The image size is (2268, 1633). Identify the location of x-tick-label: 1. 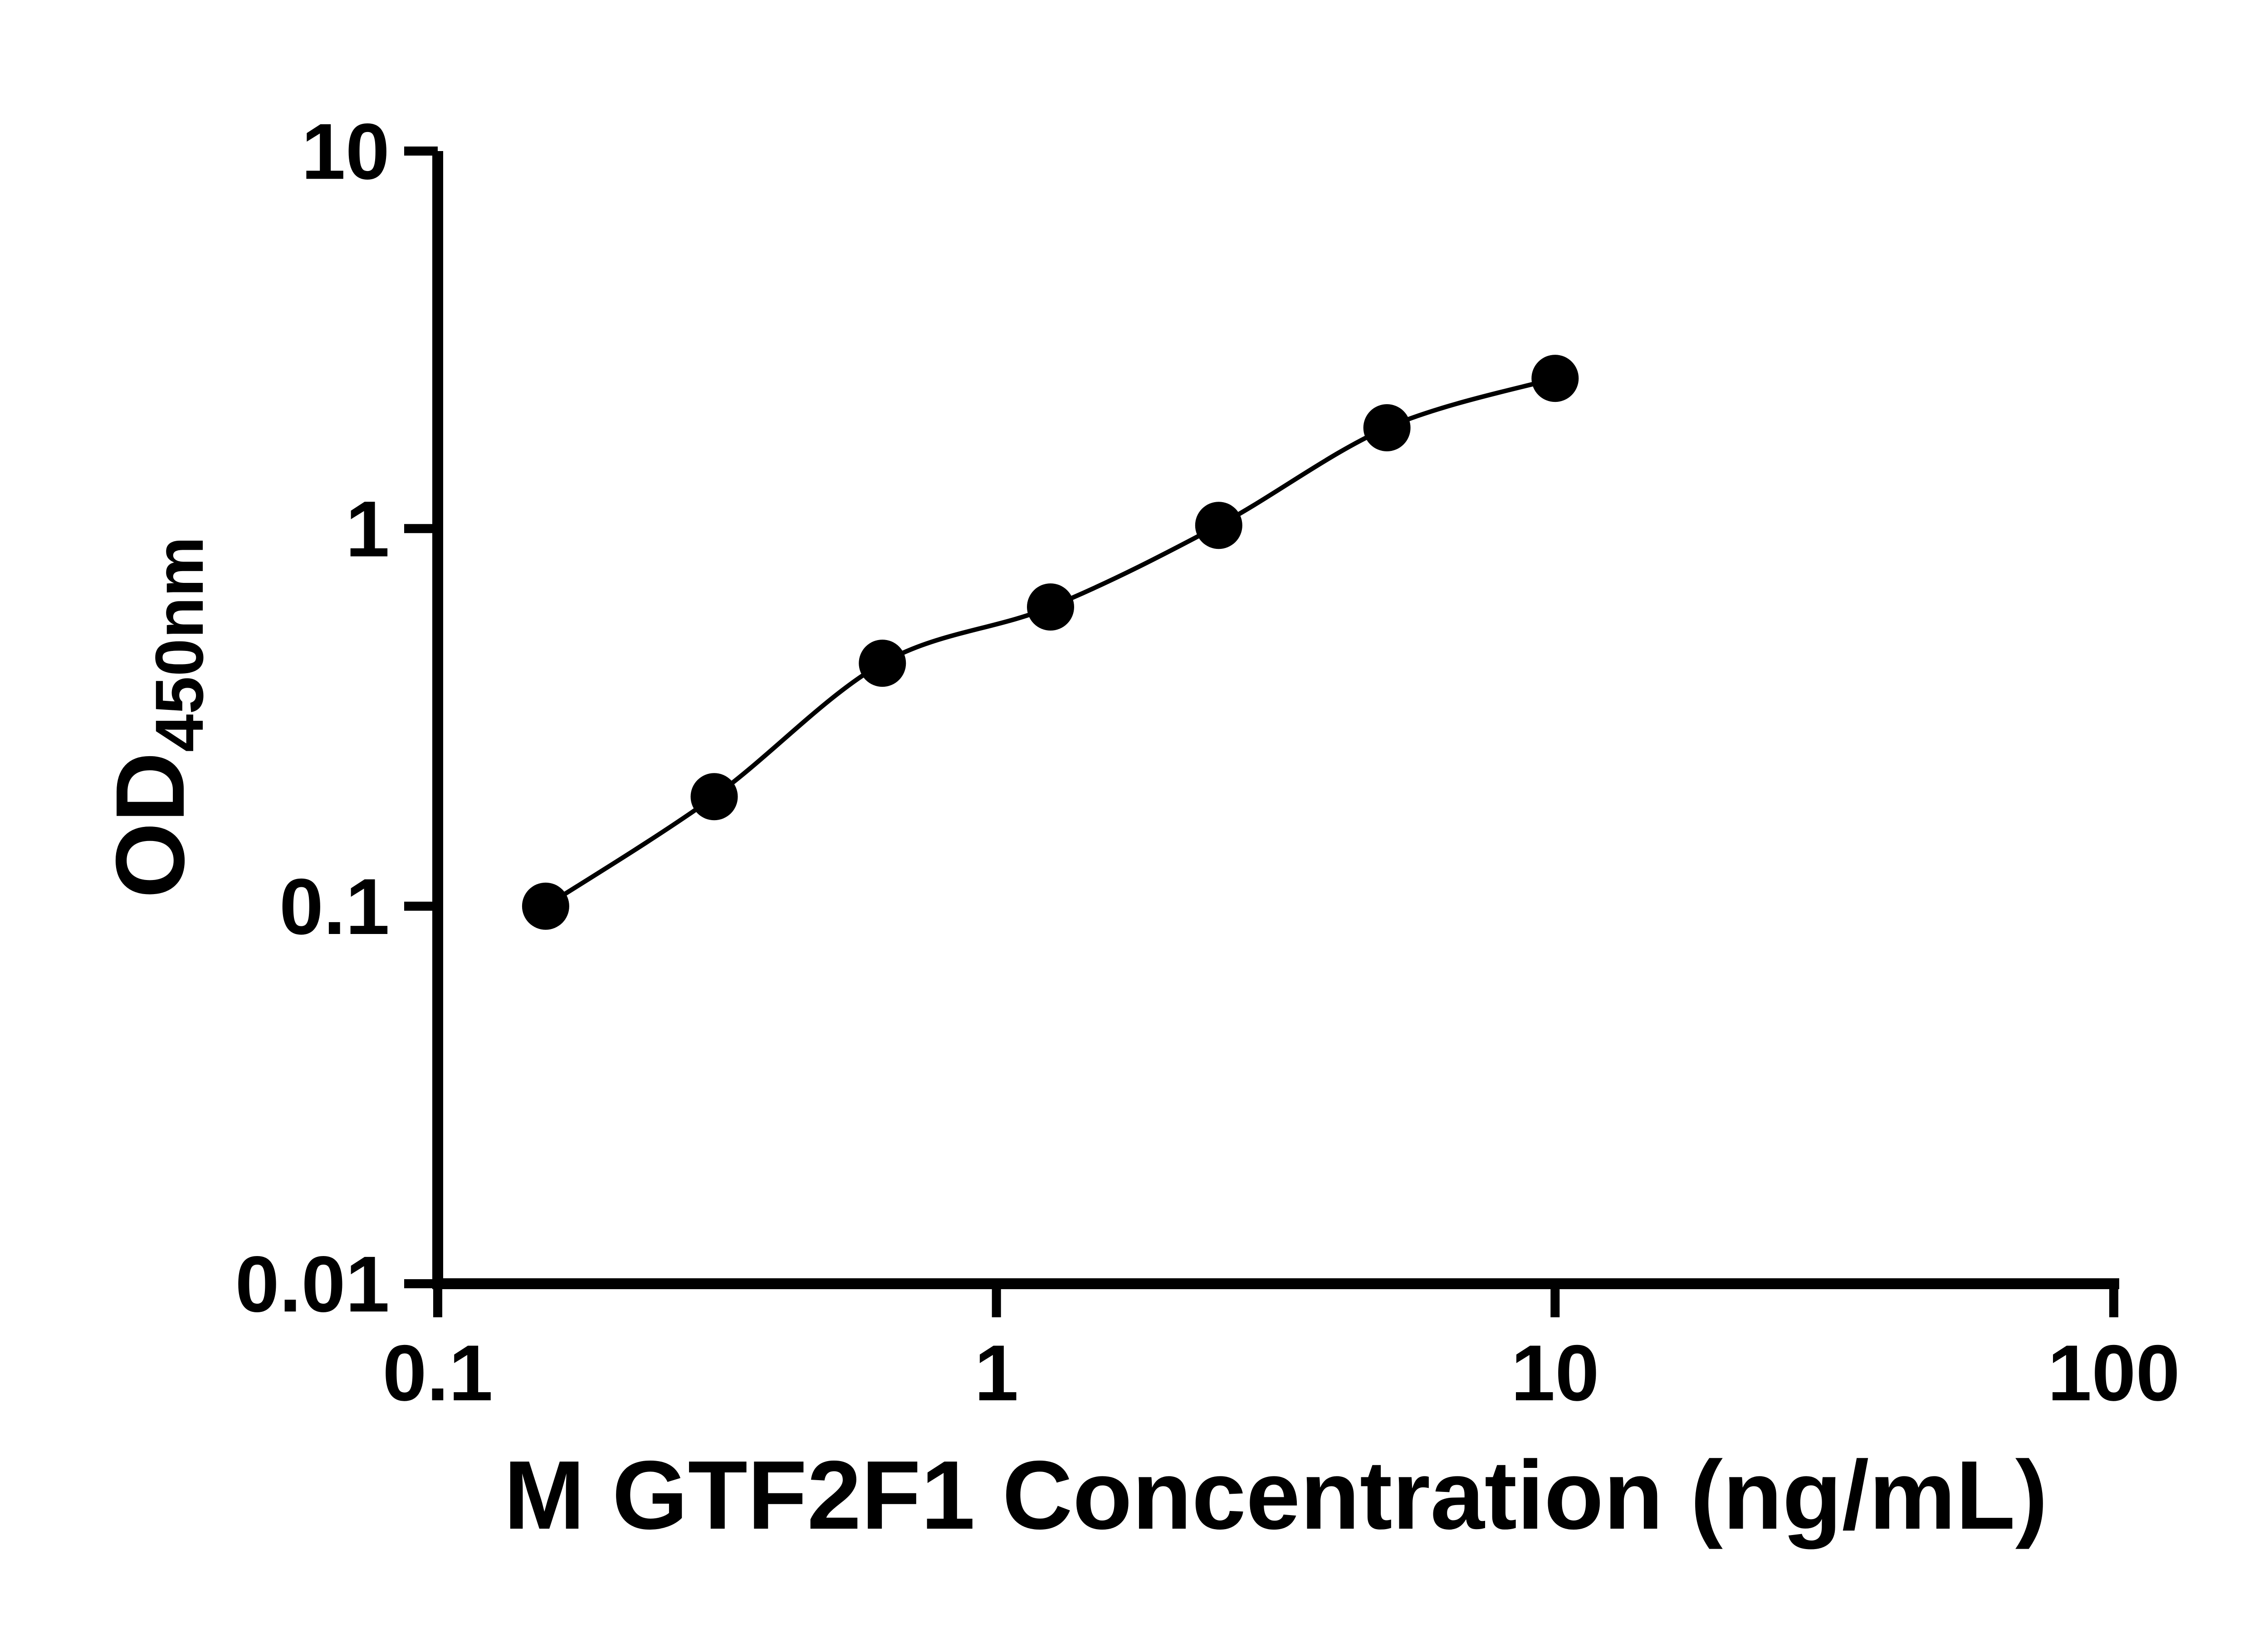
(996, 1373).